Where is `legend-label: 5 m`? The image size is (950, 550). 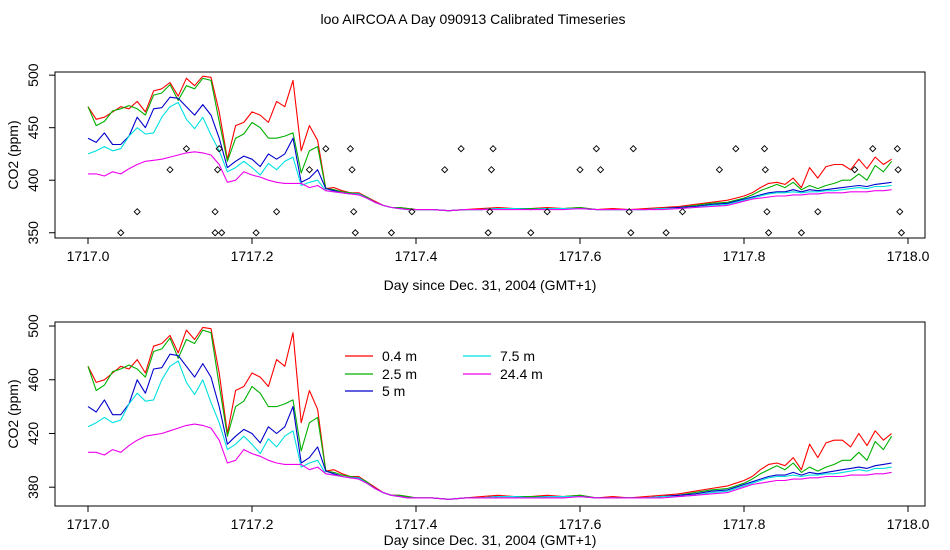 legend-label: 5 m is located at coordinates (393, 391).